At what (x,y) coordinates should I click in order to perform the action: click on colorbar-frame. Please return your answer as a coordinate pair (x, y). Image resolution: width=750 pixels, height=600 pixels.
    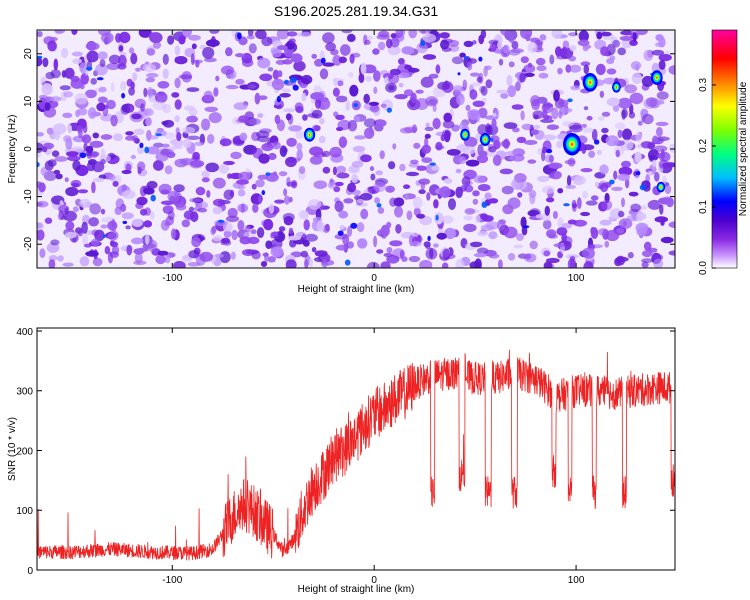
    Looking at the image, I should click on (724, 149).